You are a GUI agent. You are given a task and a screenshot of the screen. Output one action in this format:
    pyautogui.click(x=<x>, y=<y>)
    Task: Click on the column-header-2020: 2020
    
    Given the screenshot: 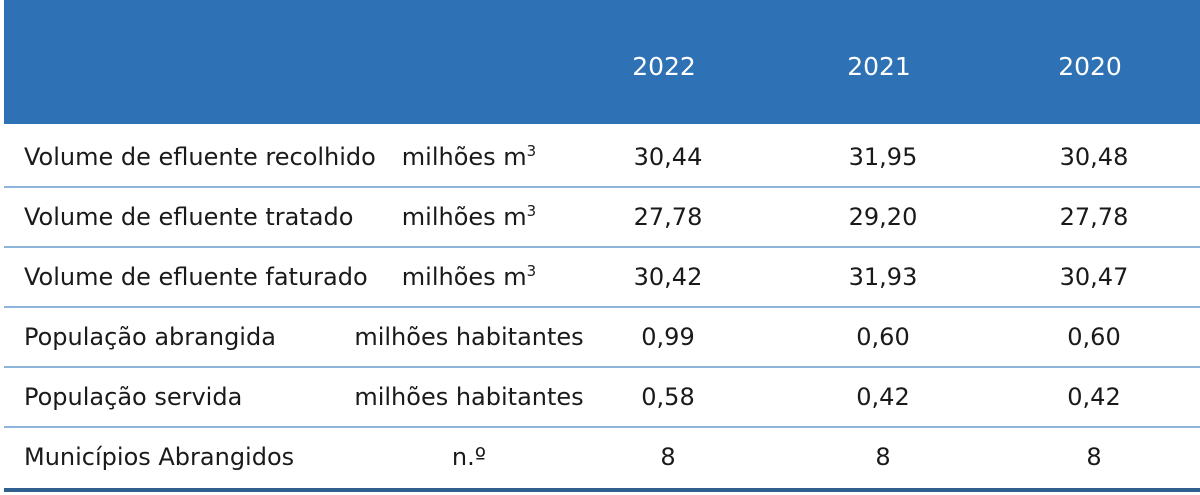 What is the action you would take?
    pyautogui.click(x=1090, y=66)
    